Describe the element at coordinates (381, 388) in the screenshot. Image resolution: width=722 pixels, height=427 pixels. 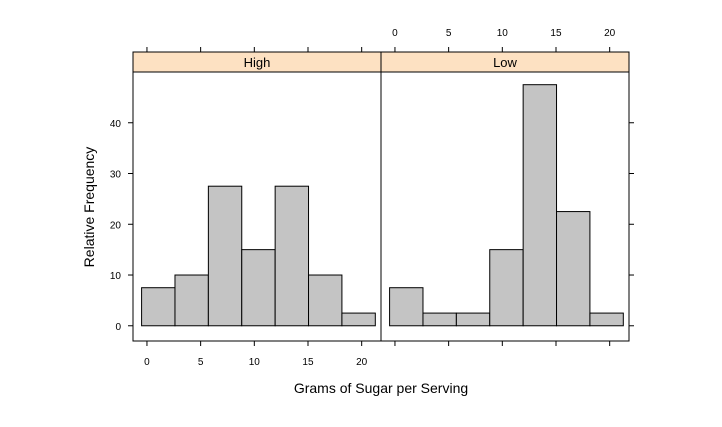
I see `x-axis-title: Grams of Sugar per Serving` at that location.